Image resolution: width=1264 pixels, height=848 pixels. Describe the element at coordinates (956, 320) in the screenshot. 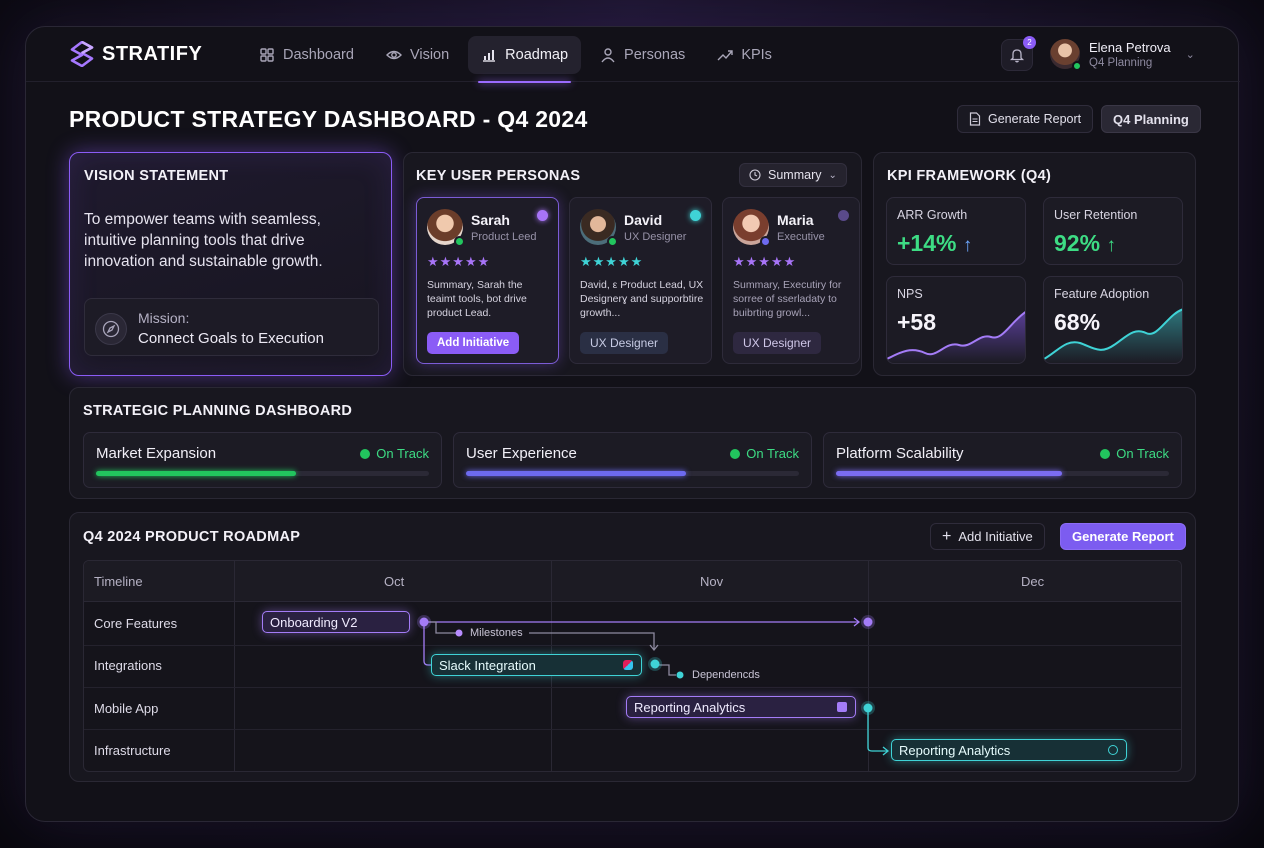

I see `kpi-tile-nps: NPS +58` at that location.